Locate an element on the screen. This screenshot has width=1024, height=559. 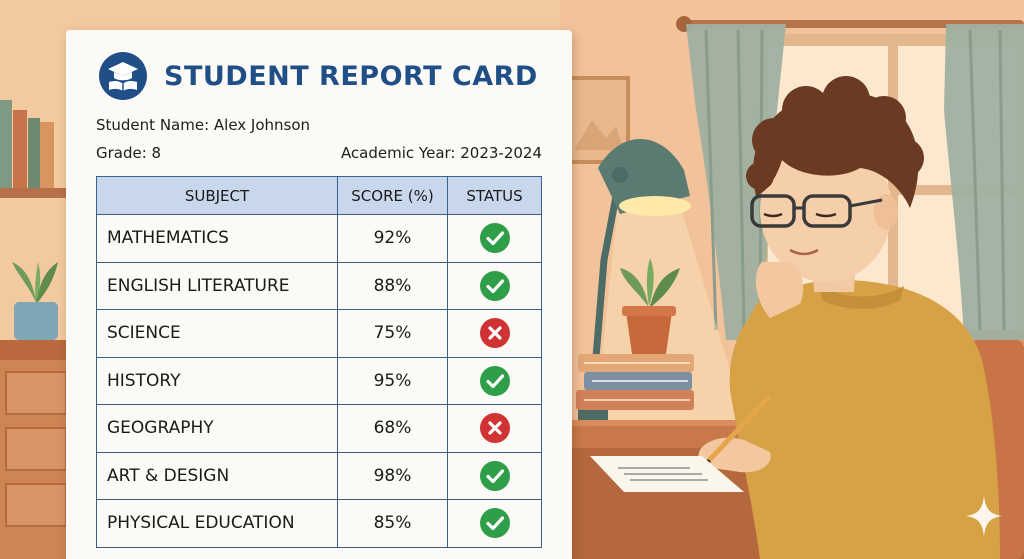
score-cell: 98% is located at coordinates (392, 475).